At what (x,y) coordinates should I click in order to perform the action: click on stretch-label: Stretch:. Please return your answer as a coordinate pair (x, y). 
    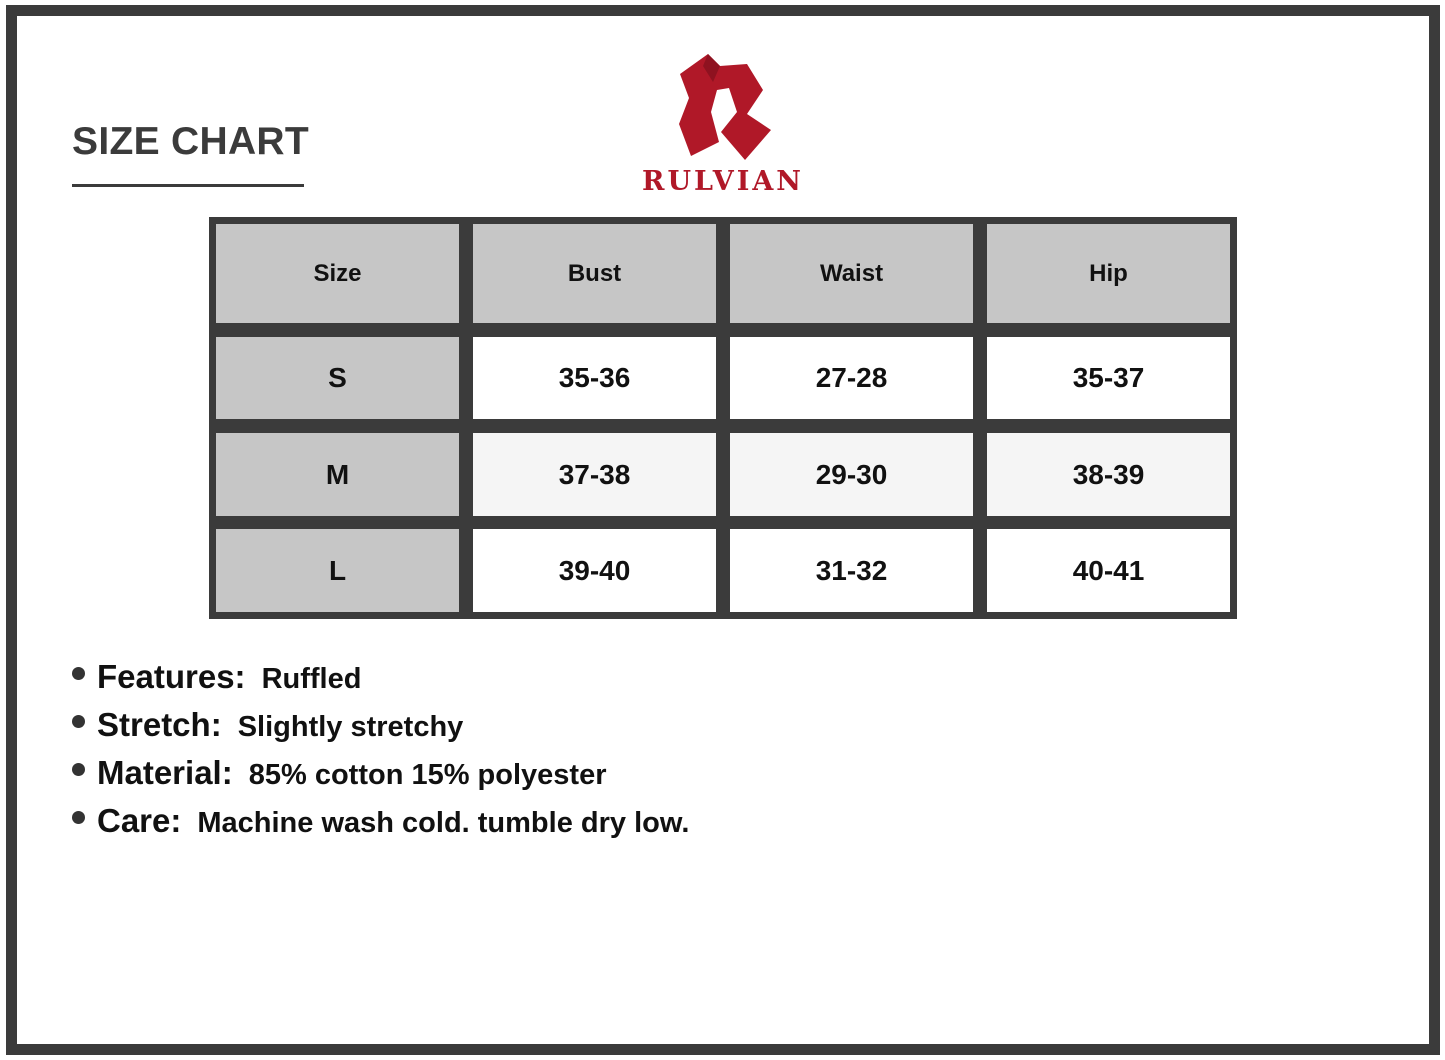
    Looking at the image, I should click on (159, 724).